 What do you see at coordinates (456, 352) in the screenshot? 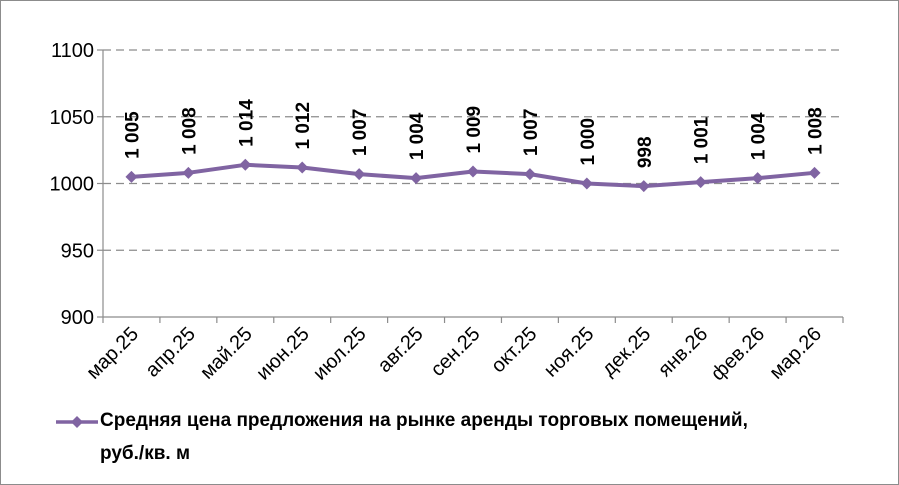
I see `x-tick-label: сен.25` at bounding box center [456, 352].